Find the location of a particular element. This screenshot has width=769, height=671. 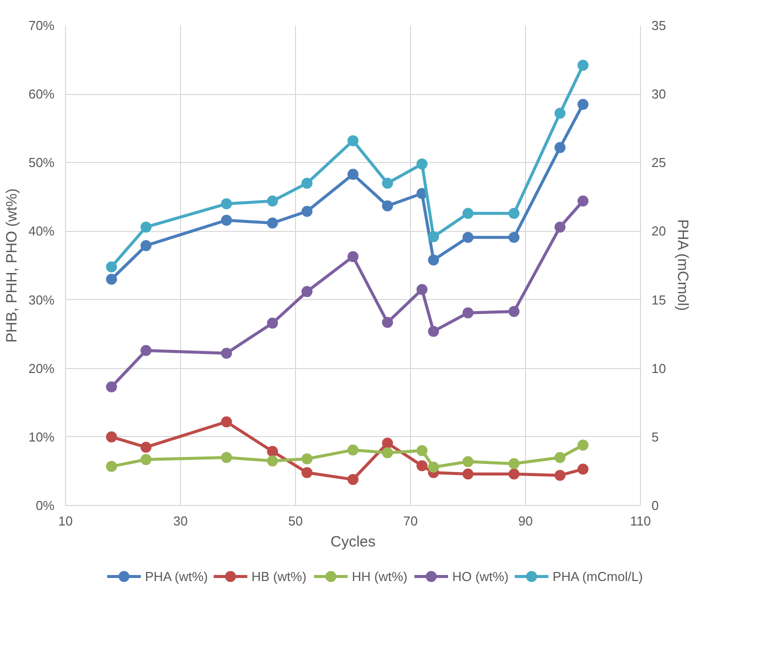

legend-label: HB (wt%) is located at coordinates (279, 576).